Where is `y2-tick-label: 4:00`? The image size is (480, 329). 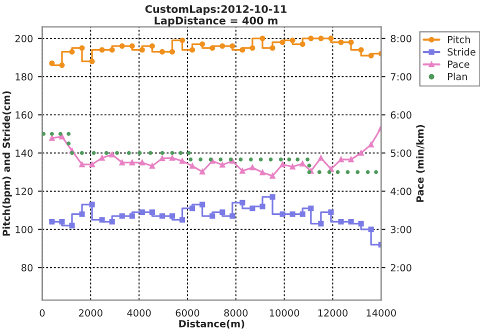
y2-tick-label: 4:00 is located at coordinates (401, 192).